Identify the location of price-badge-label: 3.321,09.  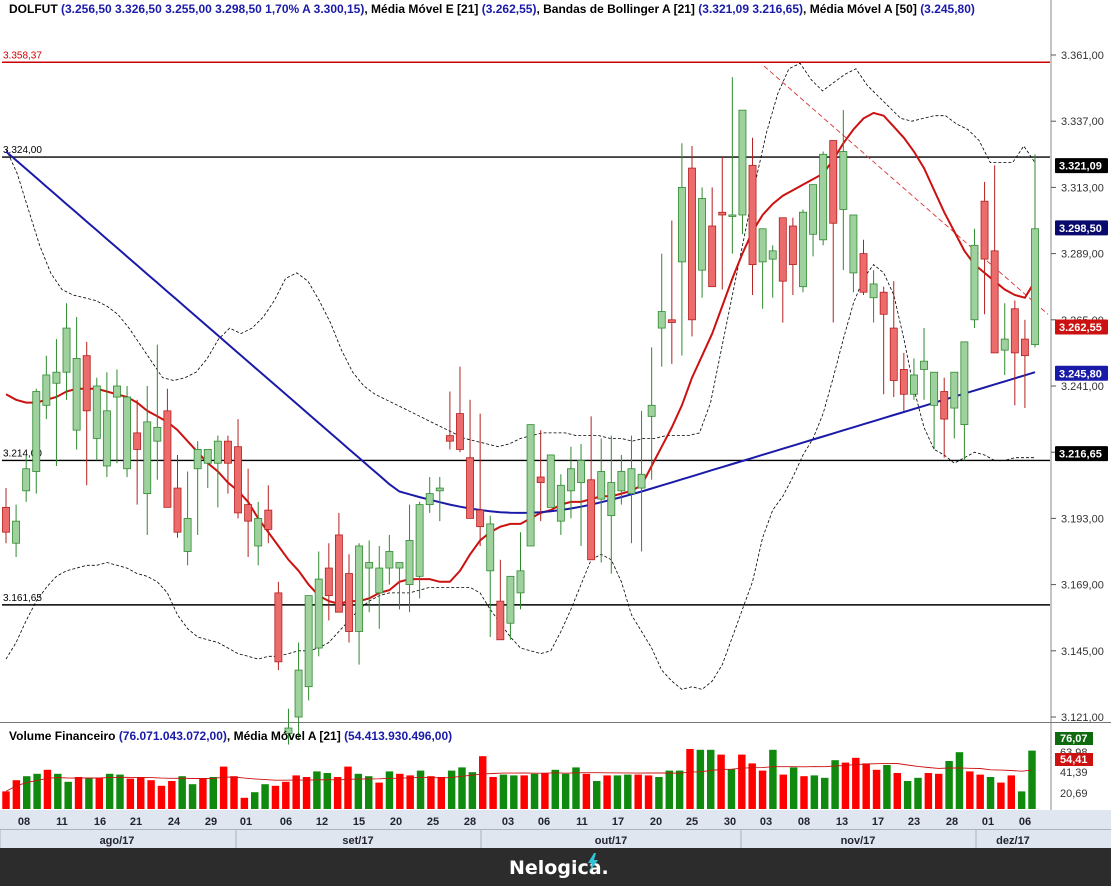
(1080, 167).